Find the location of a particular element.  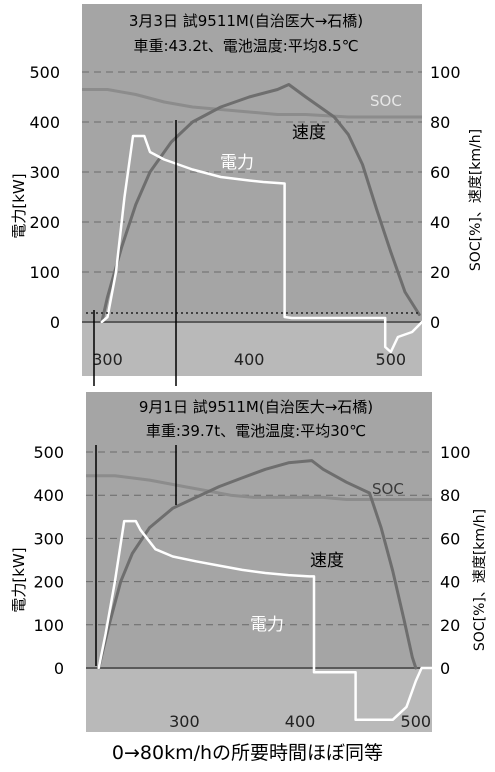

chart-title-1: 3月3日 試9511M(自治医大→石橋) is located at coordinates (246, 21).